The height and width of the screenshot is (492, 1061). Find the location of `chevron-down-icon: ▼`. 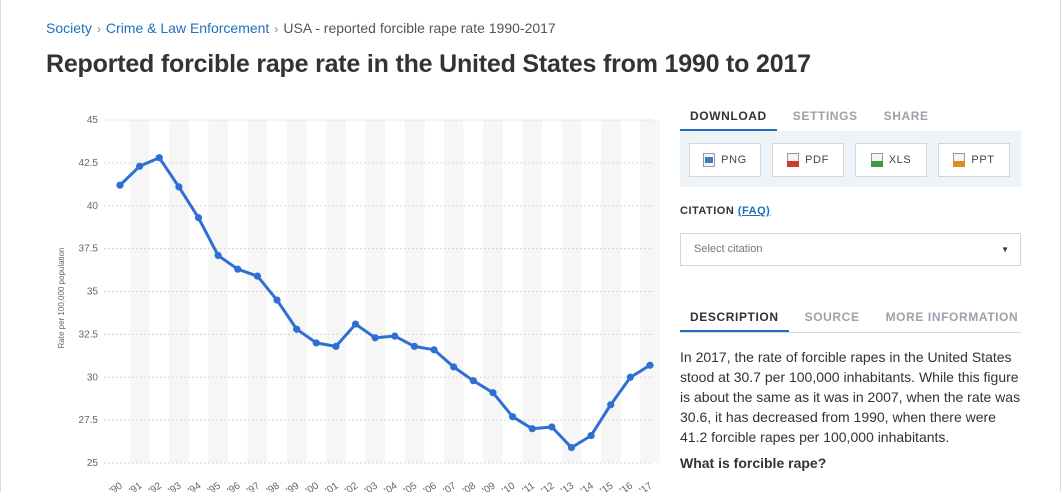

chevron-down-icon: ▼ is located at coordinates (1005, 249).